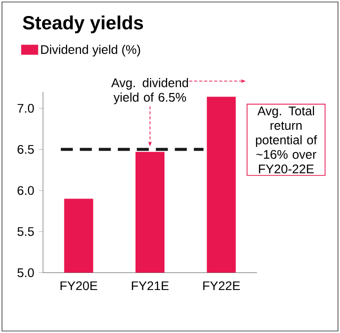 This screenshot has width=340, height=333. I want to click on text: Avg. Total return potential of ~16% over FY20-22E, so click(287, 140).